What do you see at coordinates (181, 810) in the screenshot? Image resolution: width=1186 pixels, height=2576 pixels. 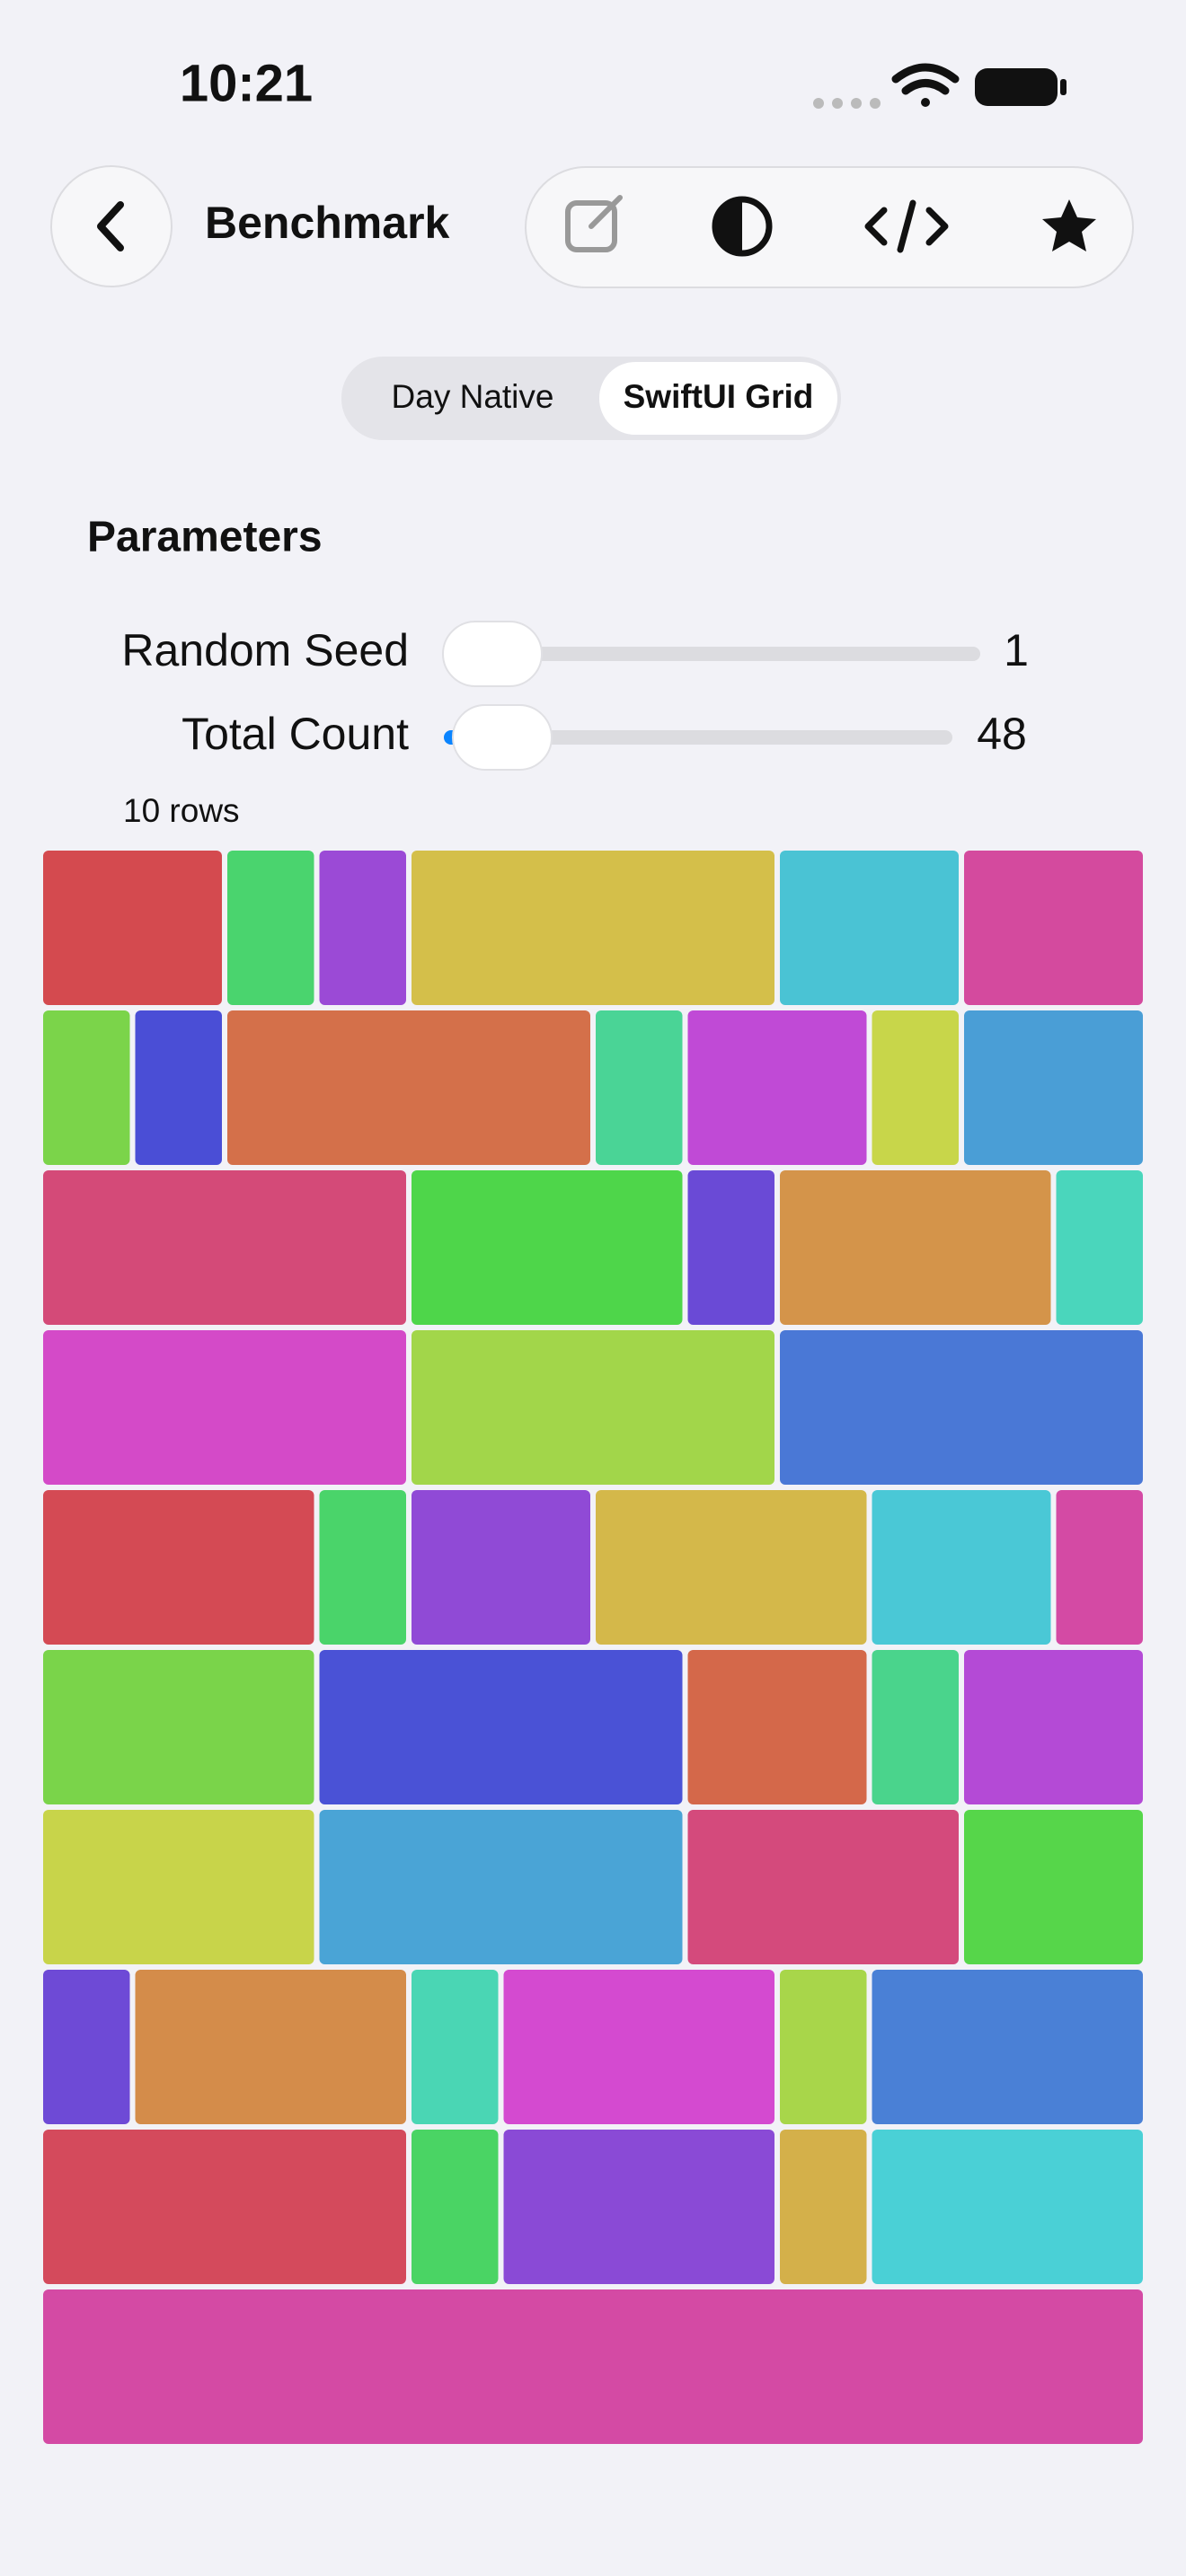 I see `grid-caption: 10 rows` at bounding box center [181, 810].